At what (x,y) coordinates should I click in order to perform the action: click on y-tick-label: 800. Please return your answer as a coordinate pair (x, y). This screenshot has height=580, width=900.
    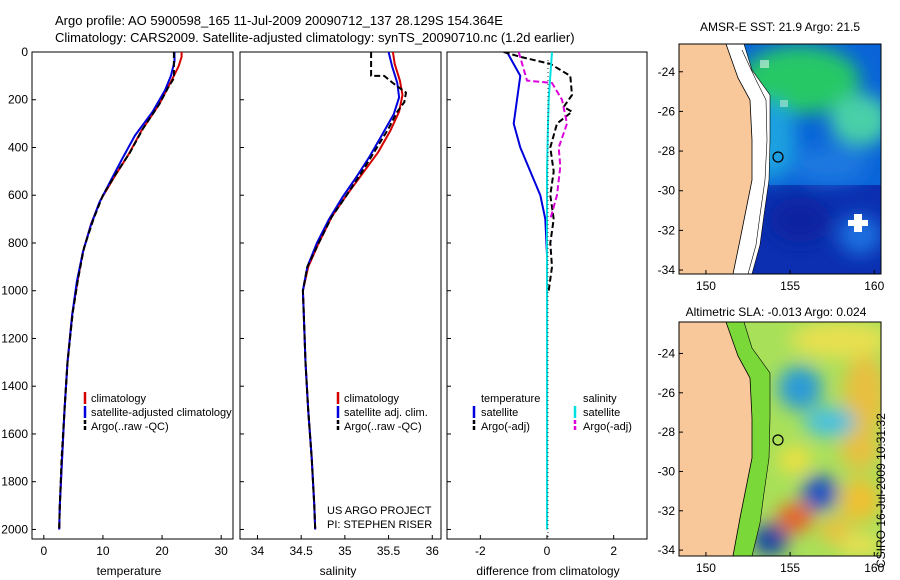
    Looking at the image, I should click on (18, 243).